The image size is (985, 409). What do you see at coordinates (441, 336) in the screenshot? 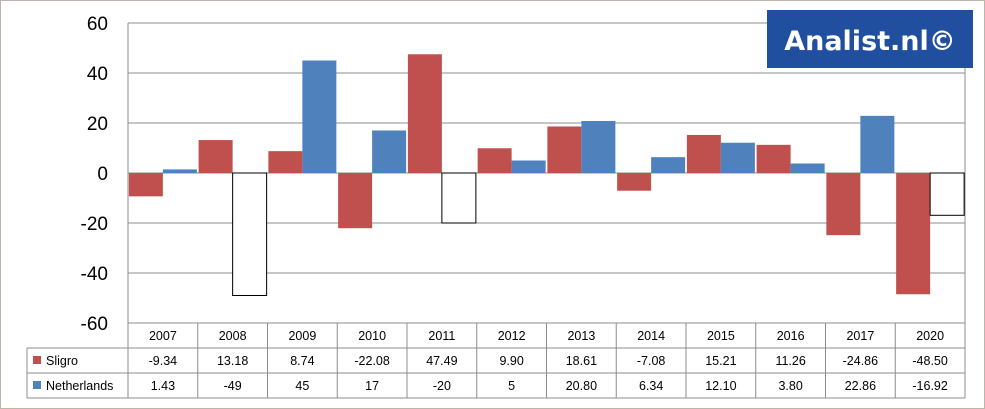
I see `category-label: 2011` at bounding box center [441, 336].